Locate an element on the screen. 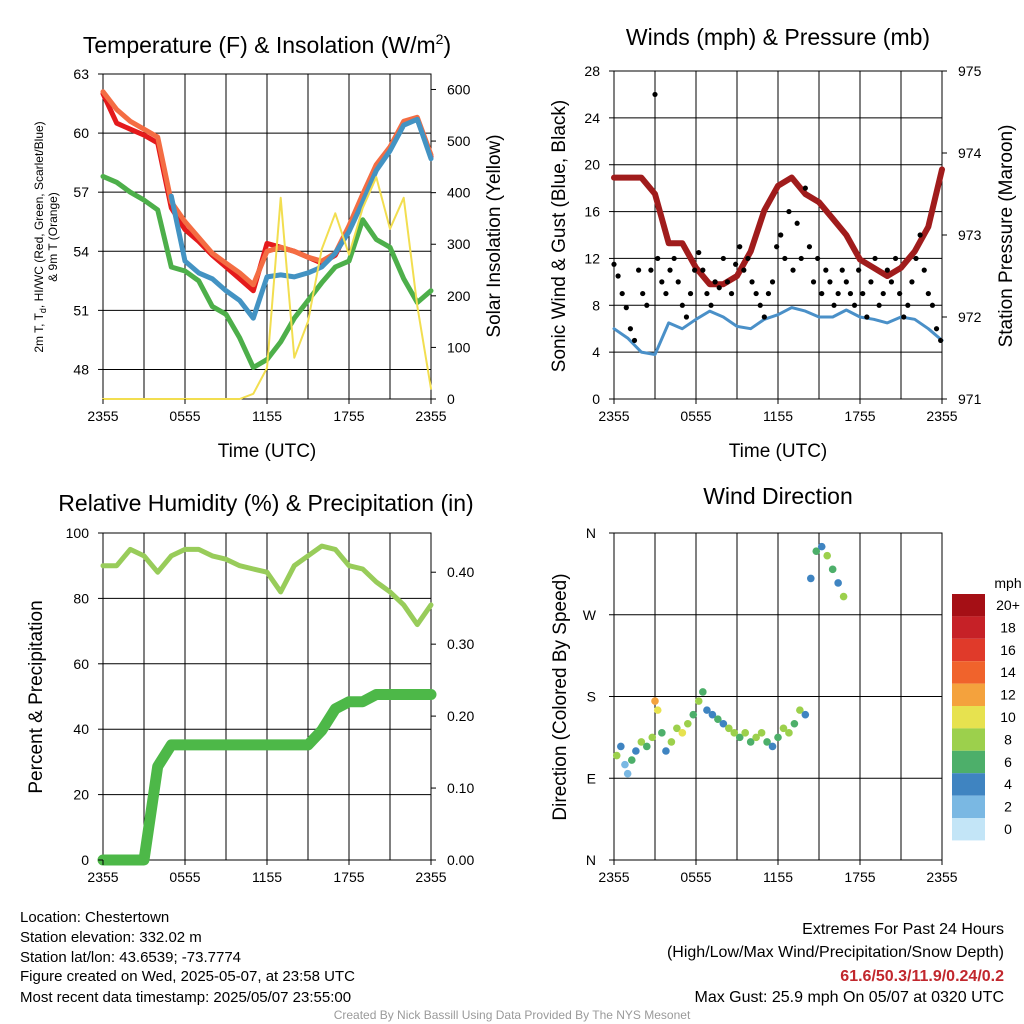 This screenshot has height=1024, width=1024. humidity-xtick-label: 2355 is located at coordinates (102, 877).